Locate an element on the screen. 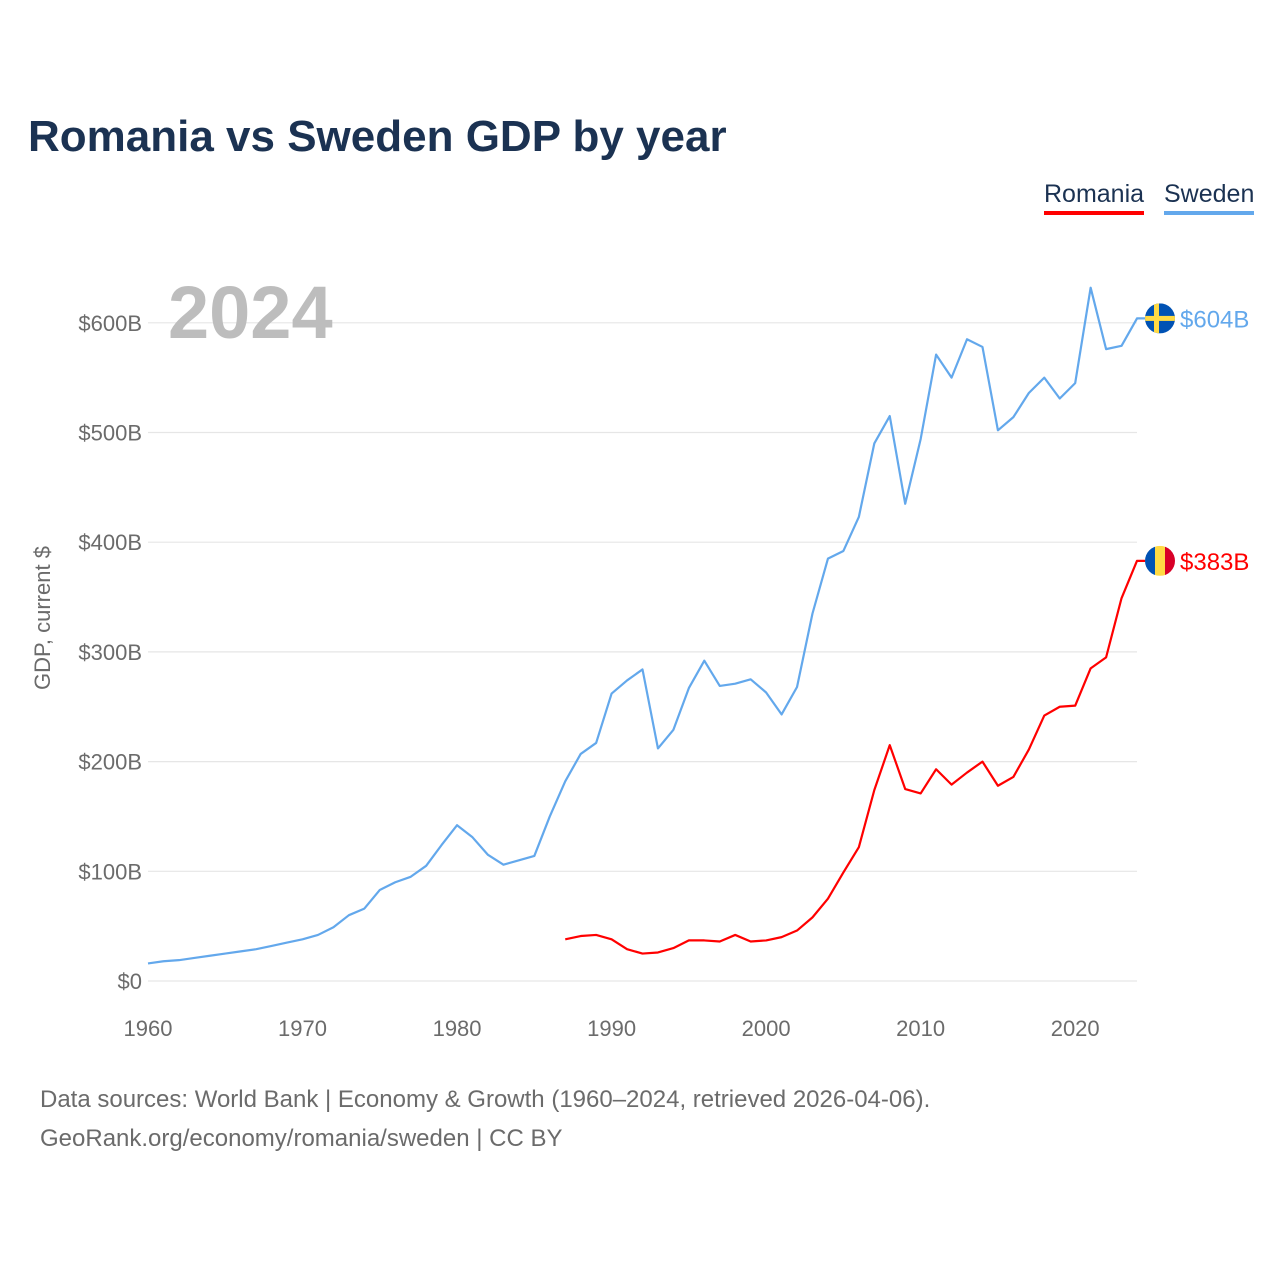 This screenshot has width=1280, height=1280. y-tick-label: $0 is located at coordinates (130, 981).